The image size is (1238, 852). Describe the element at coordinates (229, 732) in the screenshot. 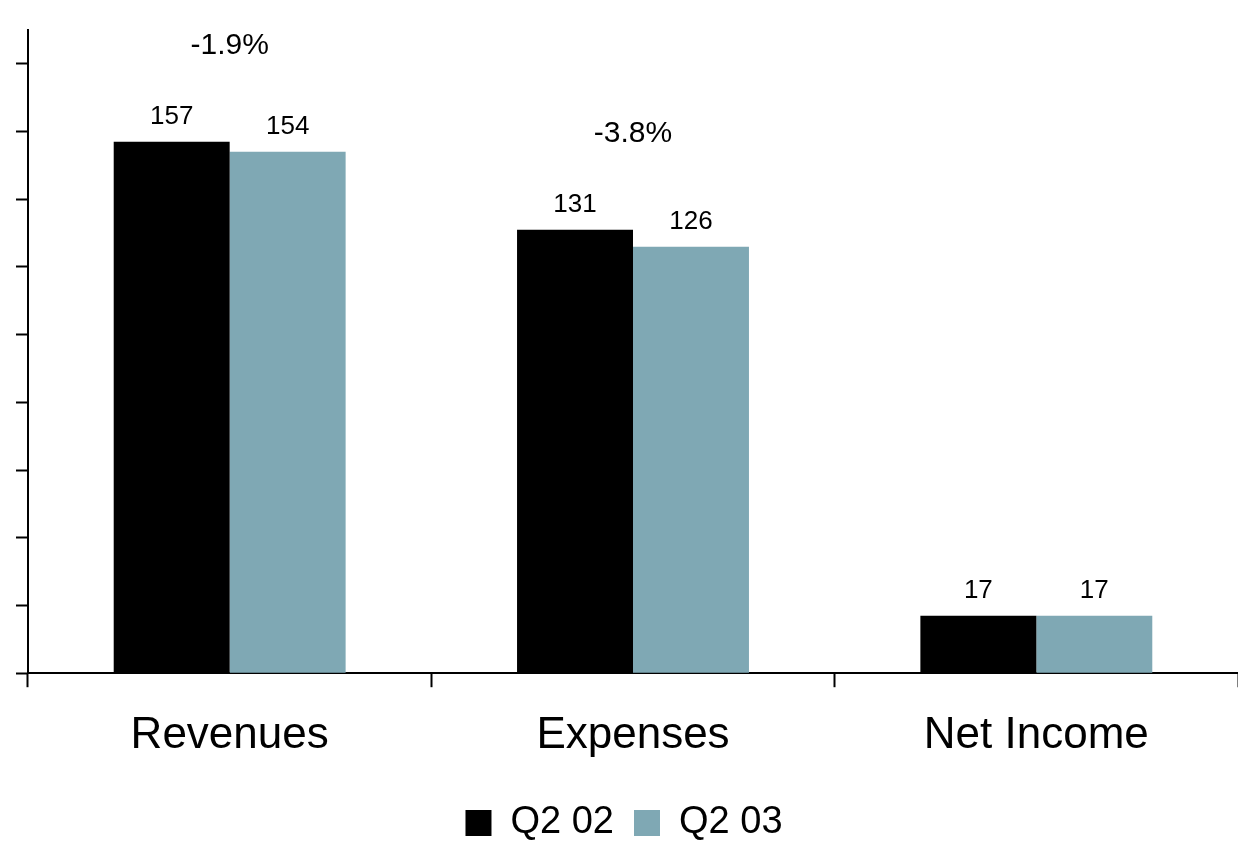

I see `x-tick-label: Revenues` at that location.